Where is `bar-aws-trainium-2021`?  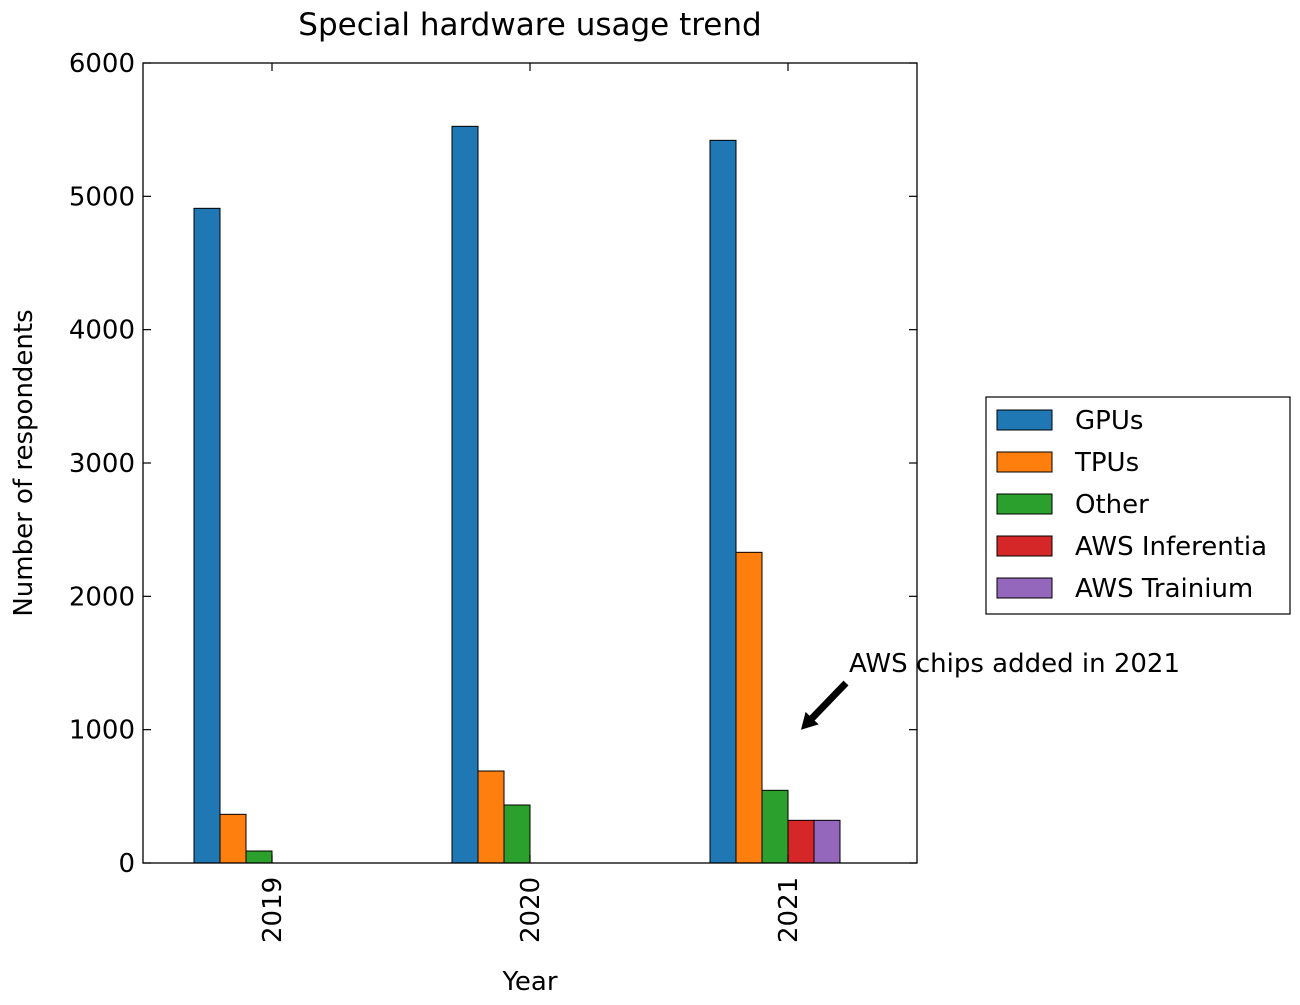 bar-aws-trainium-2021 is located at coordinates (827, 841).